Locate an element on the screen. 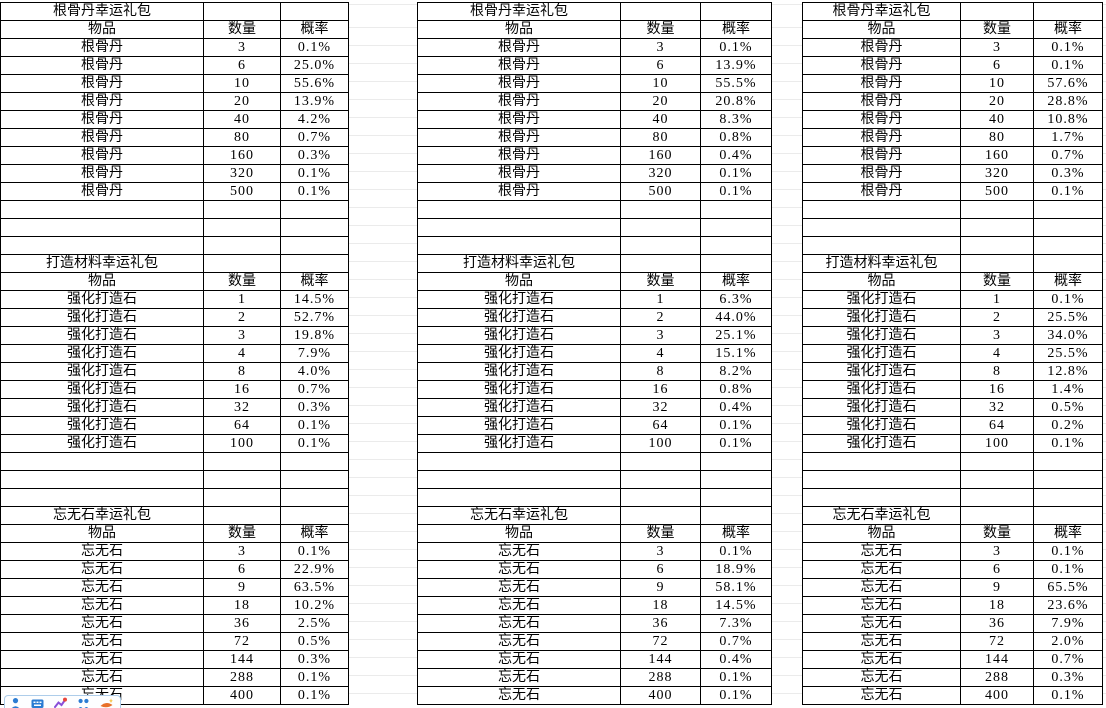 The image size is (1106, 708). column-header-cell: 概率 is located at coordinates (1068, 30).